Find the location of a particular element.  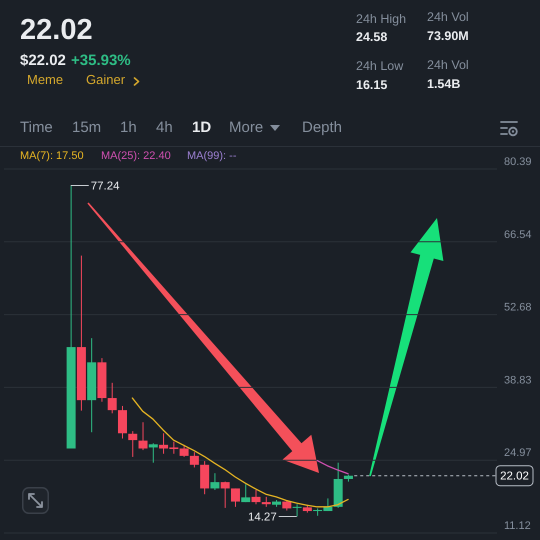

ref-line-label: 22.02 is located at coordinates (514, 476).